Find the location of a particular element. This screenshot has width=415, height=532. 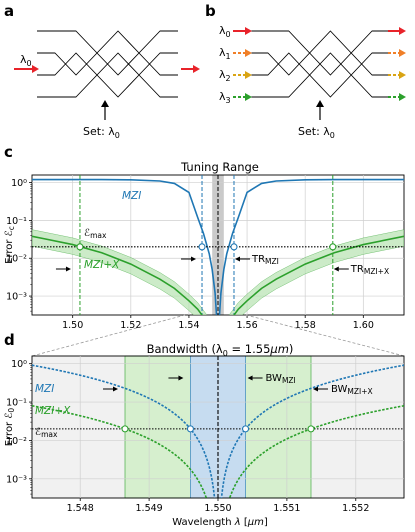

mzix-band-right is located at coordinates (316, 272).